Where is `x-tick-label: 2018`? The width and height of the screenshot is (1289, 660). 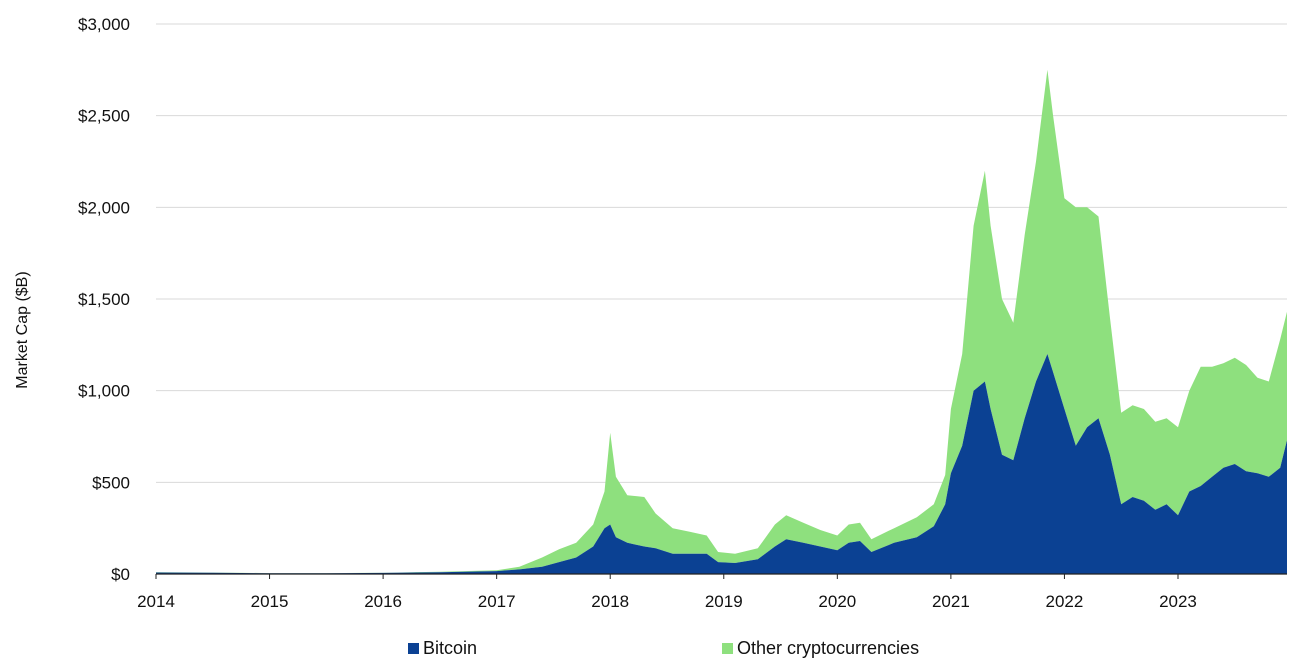 x-tick-label: 2018 is located at coordinates (610, 601).